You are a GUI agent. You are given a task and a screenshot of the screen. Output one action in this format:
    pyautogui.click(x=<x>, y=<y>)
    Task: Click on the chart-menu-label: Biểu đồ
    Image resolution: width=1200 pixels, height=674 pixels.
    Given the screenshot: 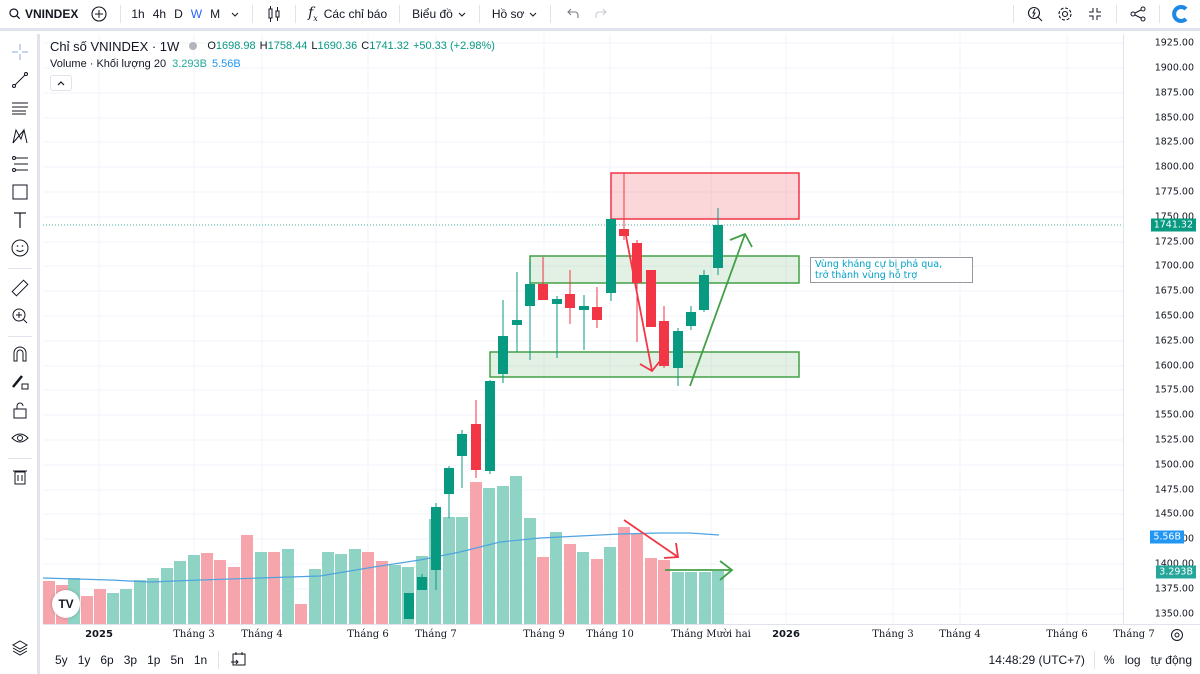 What is the action you would take?
    pyautogui.click(x=432, y=14)
    